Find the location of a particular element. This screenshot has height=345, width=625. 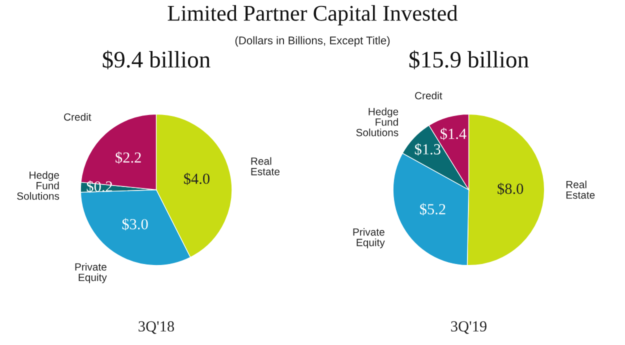

data-label: $3.0 is located at coordinates (135, 224).